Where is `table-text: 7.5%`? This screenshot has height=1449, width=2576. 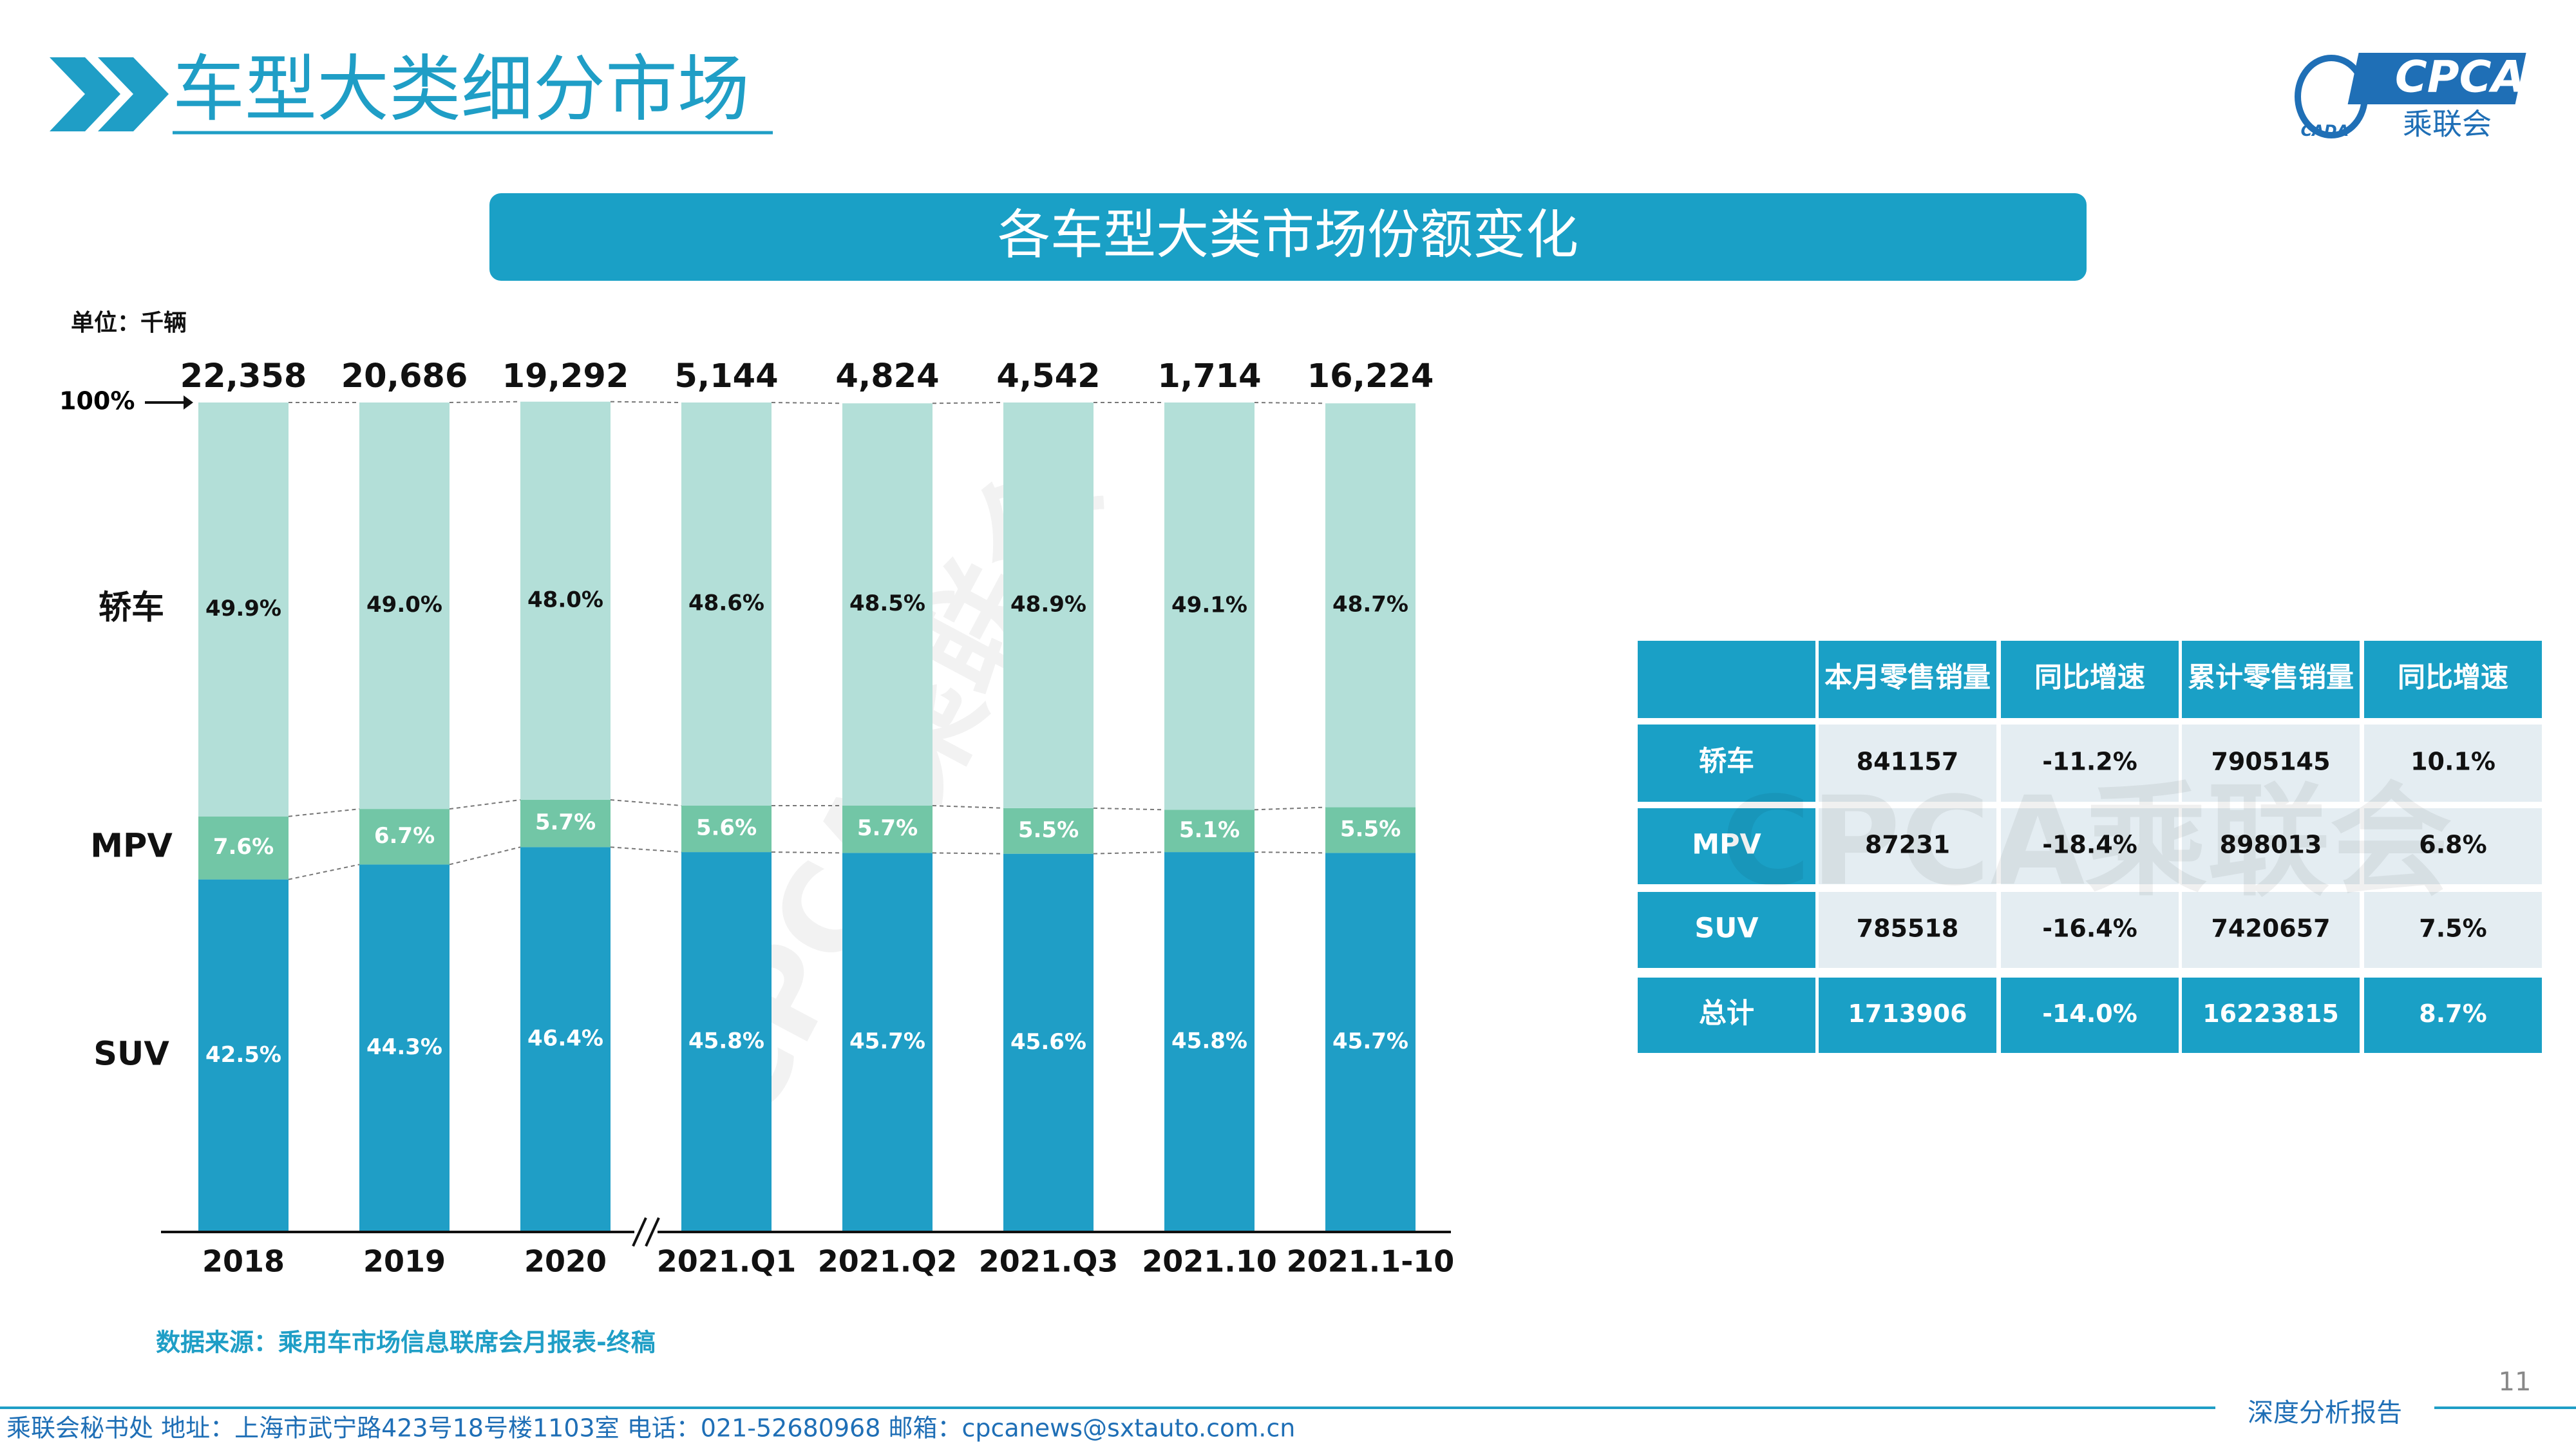 table-text: 7.5% is located at coordinates (2452, 929).